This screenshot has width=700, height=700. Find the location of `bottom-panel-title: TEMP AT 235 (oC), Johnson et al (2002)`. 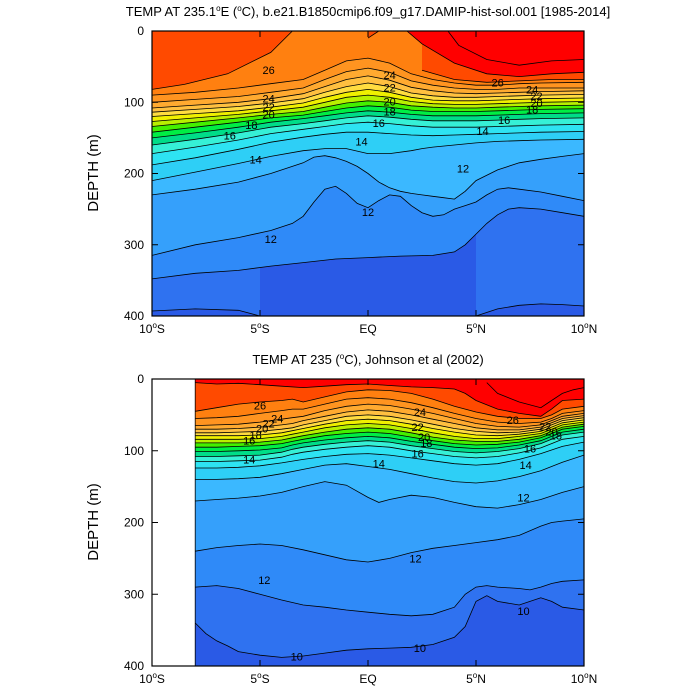

bottom-panel-title: TEMP AT 235 (oC), Johnson et al (2002) is located at coordinates (367, 359).